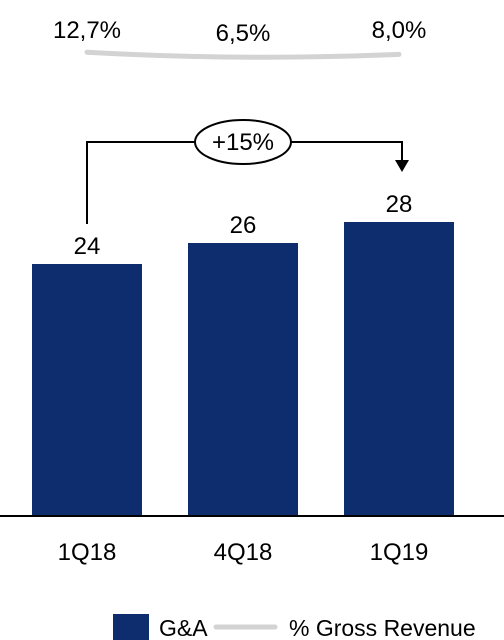 The image size is (504, 640). What do you see at coordinates (87, 246) in the screenshot?
I see `bar-value-label-1Q18: 24` at bounding box center [87, 246].